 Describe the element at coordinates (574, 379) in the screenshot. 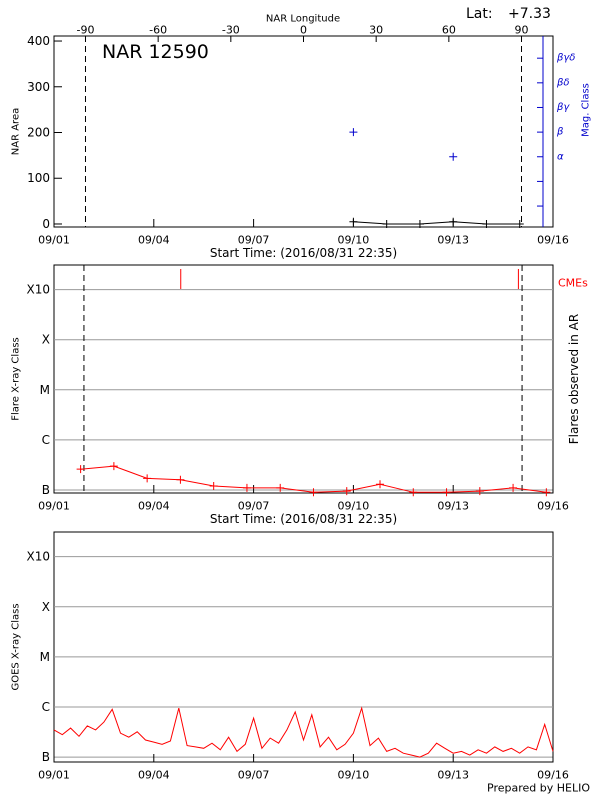

I see `y2-axis-label: Flares observed in AR` at that location.